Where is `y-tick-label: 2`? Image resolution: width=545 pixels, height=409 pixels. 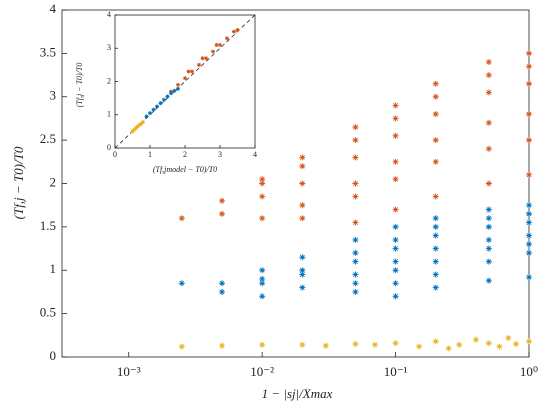 y-tick-label: 2 is located at coordinates (53, 181).